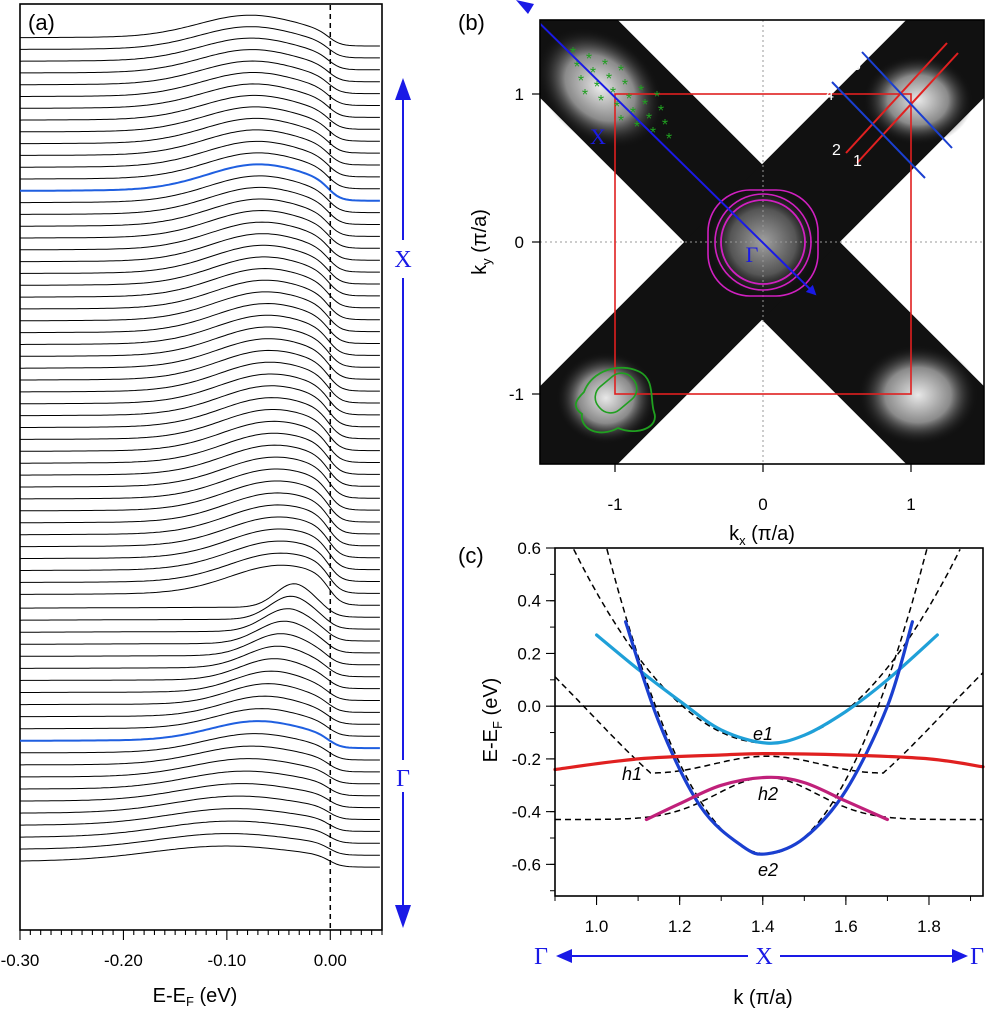 Image resolution: width=988 pixels, height=1020 pixels. I want to click on band-label-h2: h2, so click(768, 794).